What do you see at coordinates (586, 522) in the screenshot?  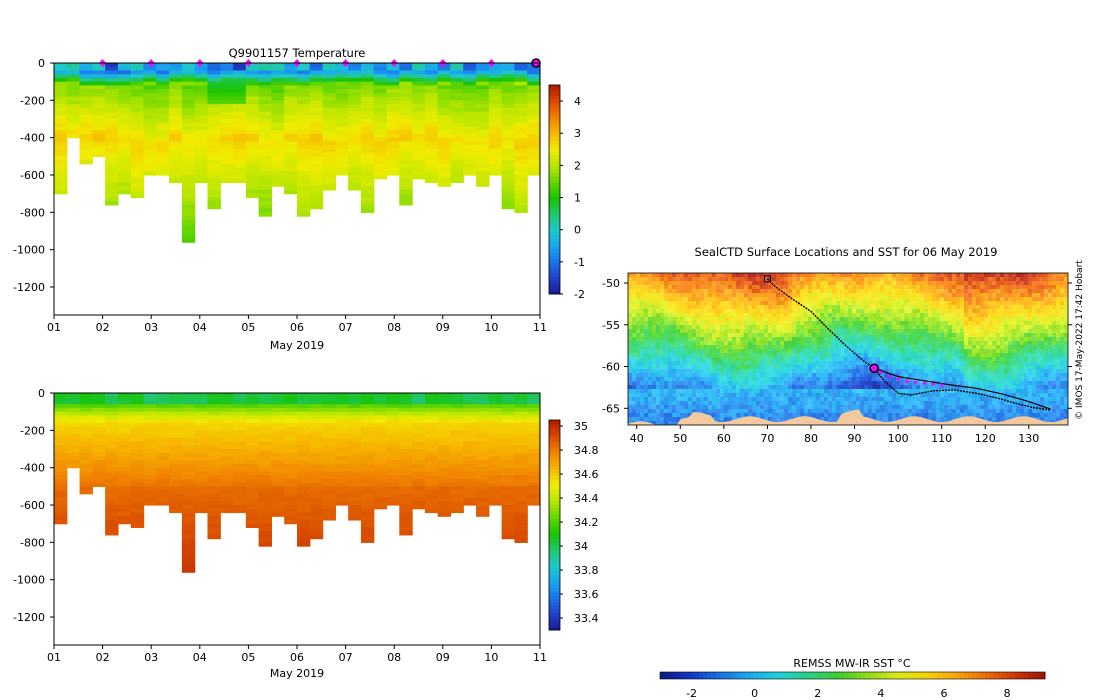 I see `colorbar-tick-label: 34.2` at bounding box center [586, 522].